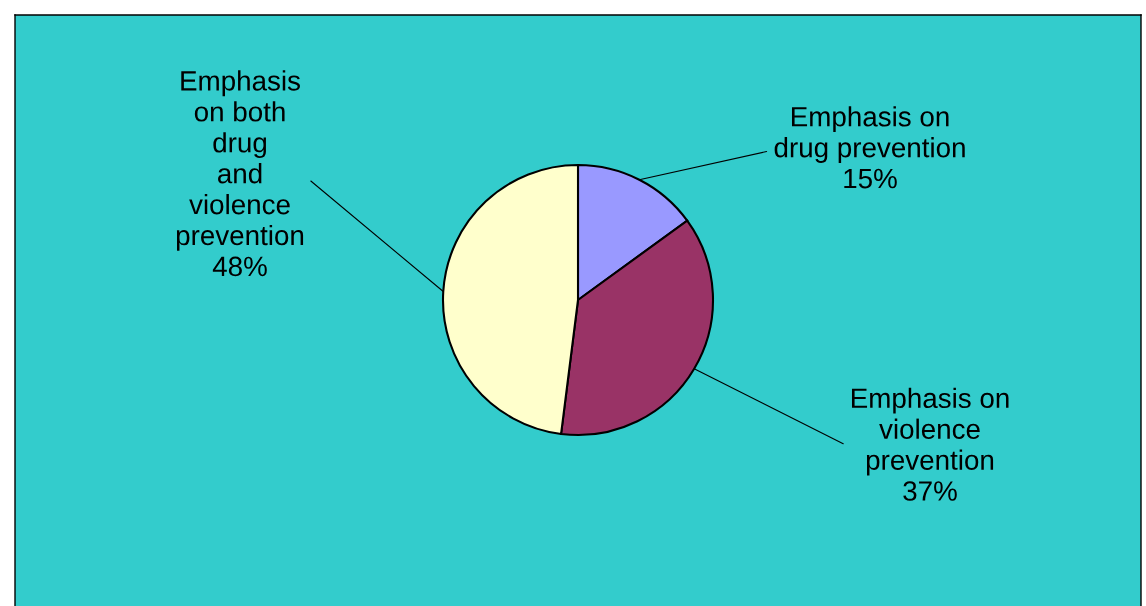  What do you see at coordinates (930, 491) in the screenshot?
I see `data-label: 37%` at bounding box center [930, 491].